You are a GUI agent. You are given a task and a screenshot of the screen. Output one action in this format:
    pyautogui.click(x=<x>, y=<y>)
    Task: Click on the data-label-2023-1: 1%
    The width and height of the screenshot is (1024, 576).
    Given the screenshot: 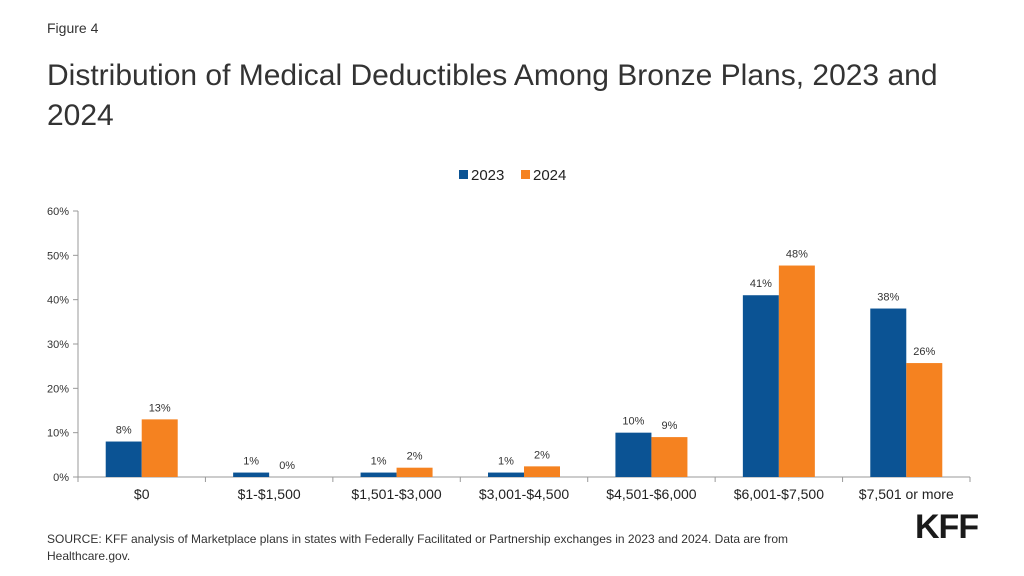 What is the action you would take?
    pyautogui.click(x=251, y=462)
    